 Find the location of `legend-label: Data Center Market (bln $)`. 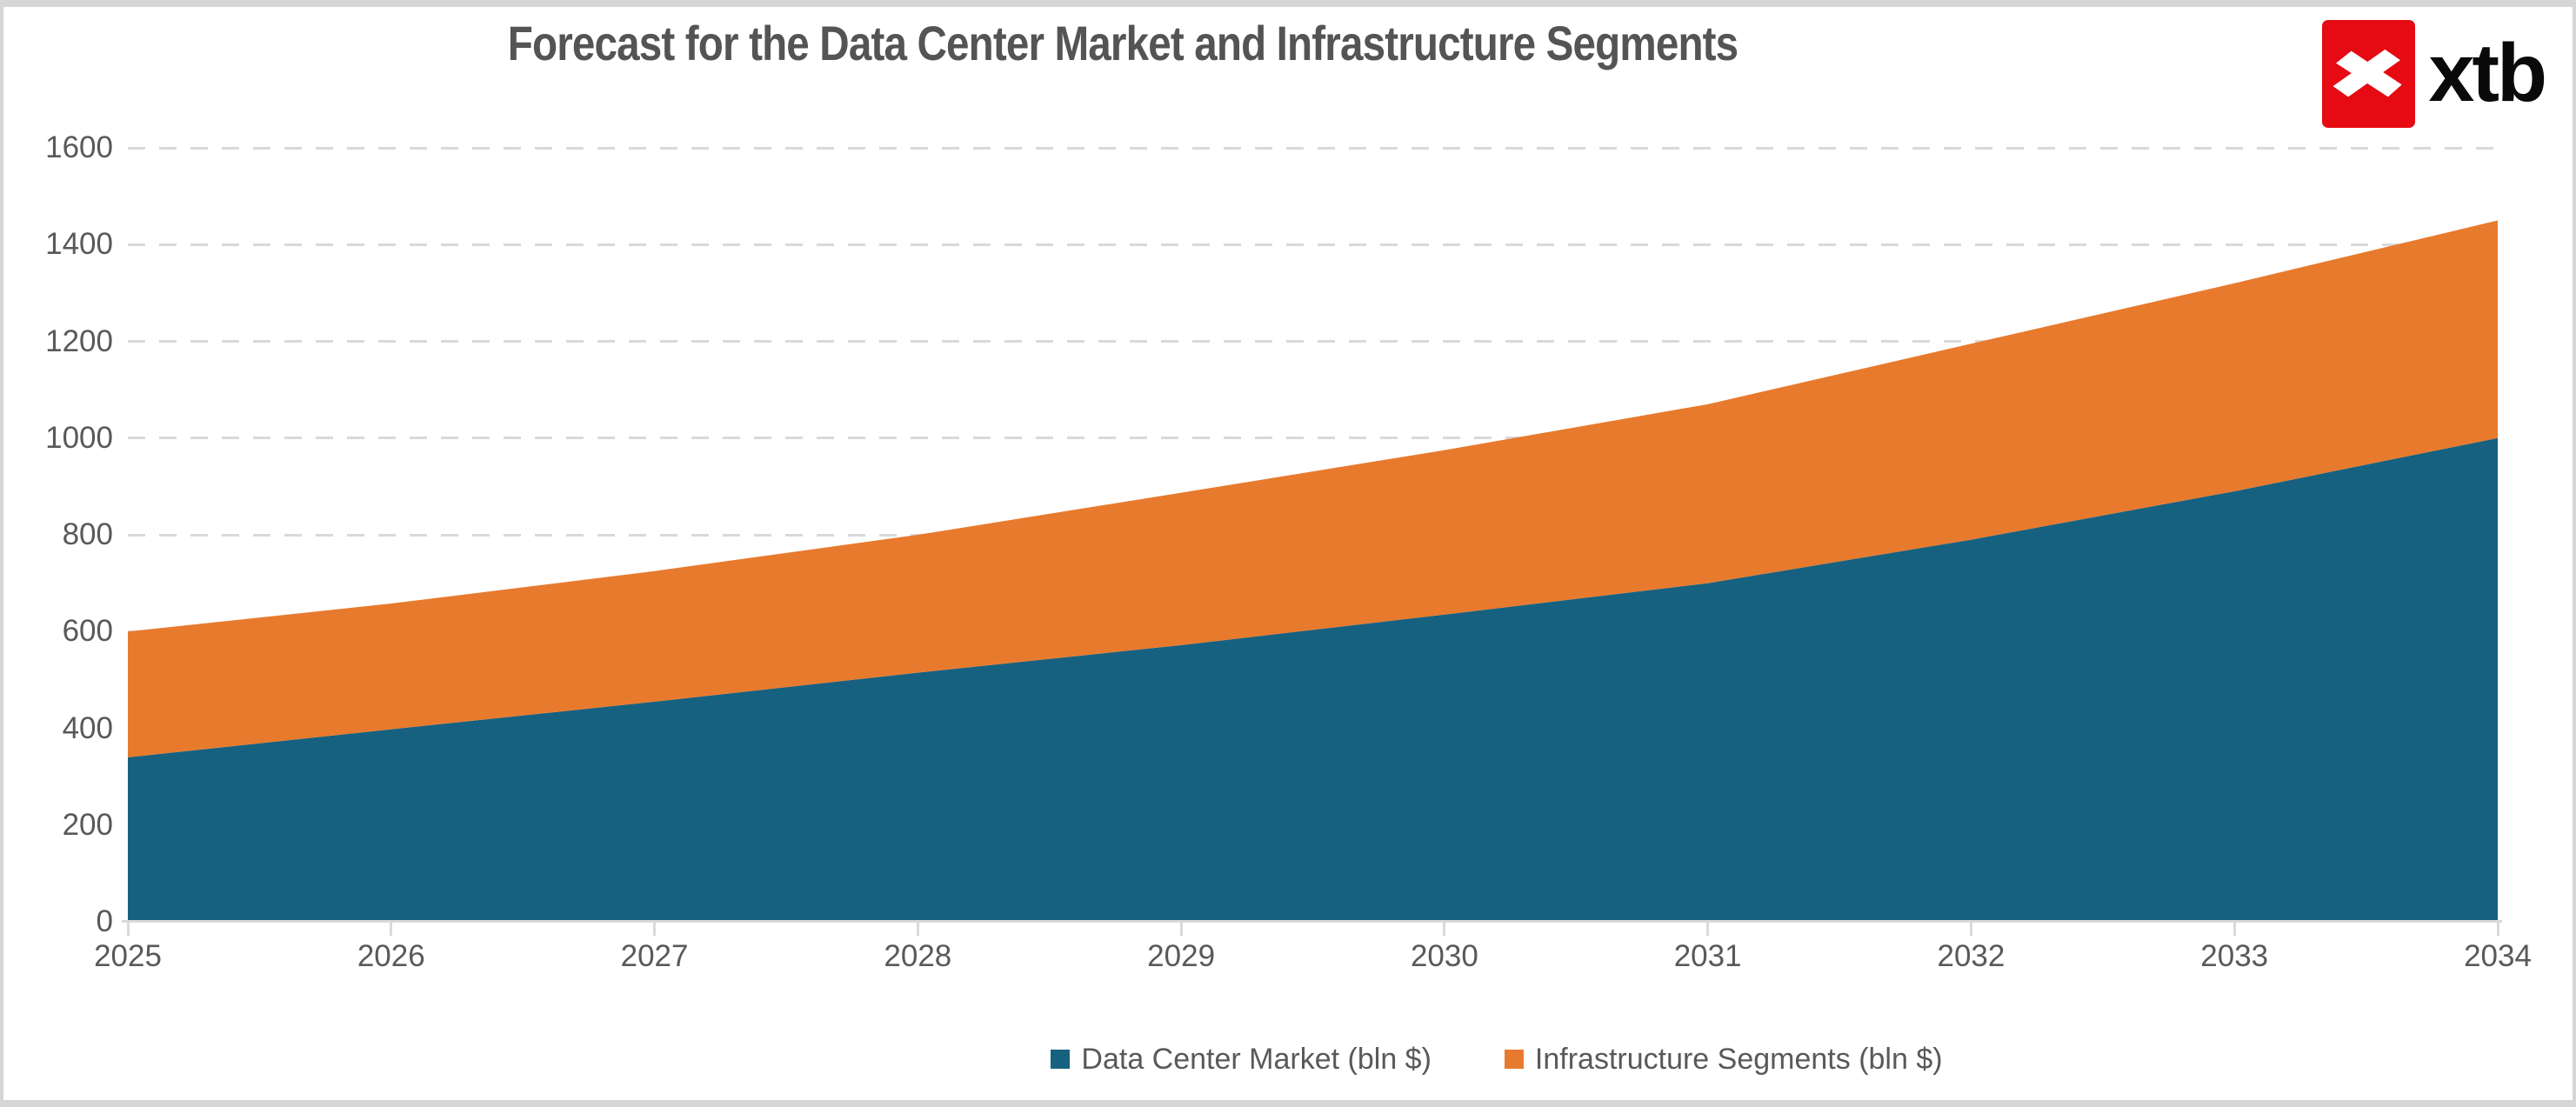

legend-label: Data Center Market (bln $) is located at coordinates (1256, 1059).